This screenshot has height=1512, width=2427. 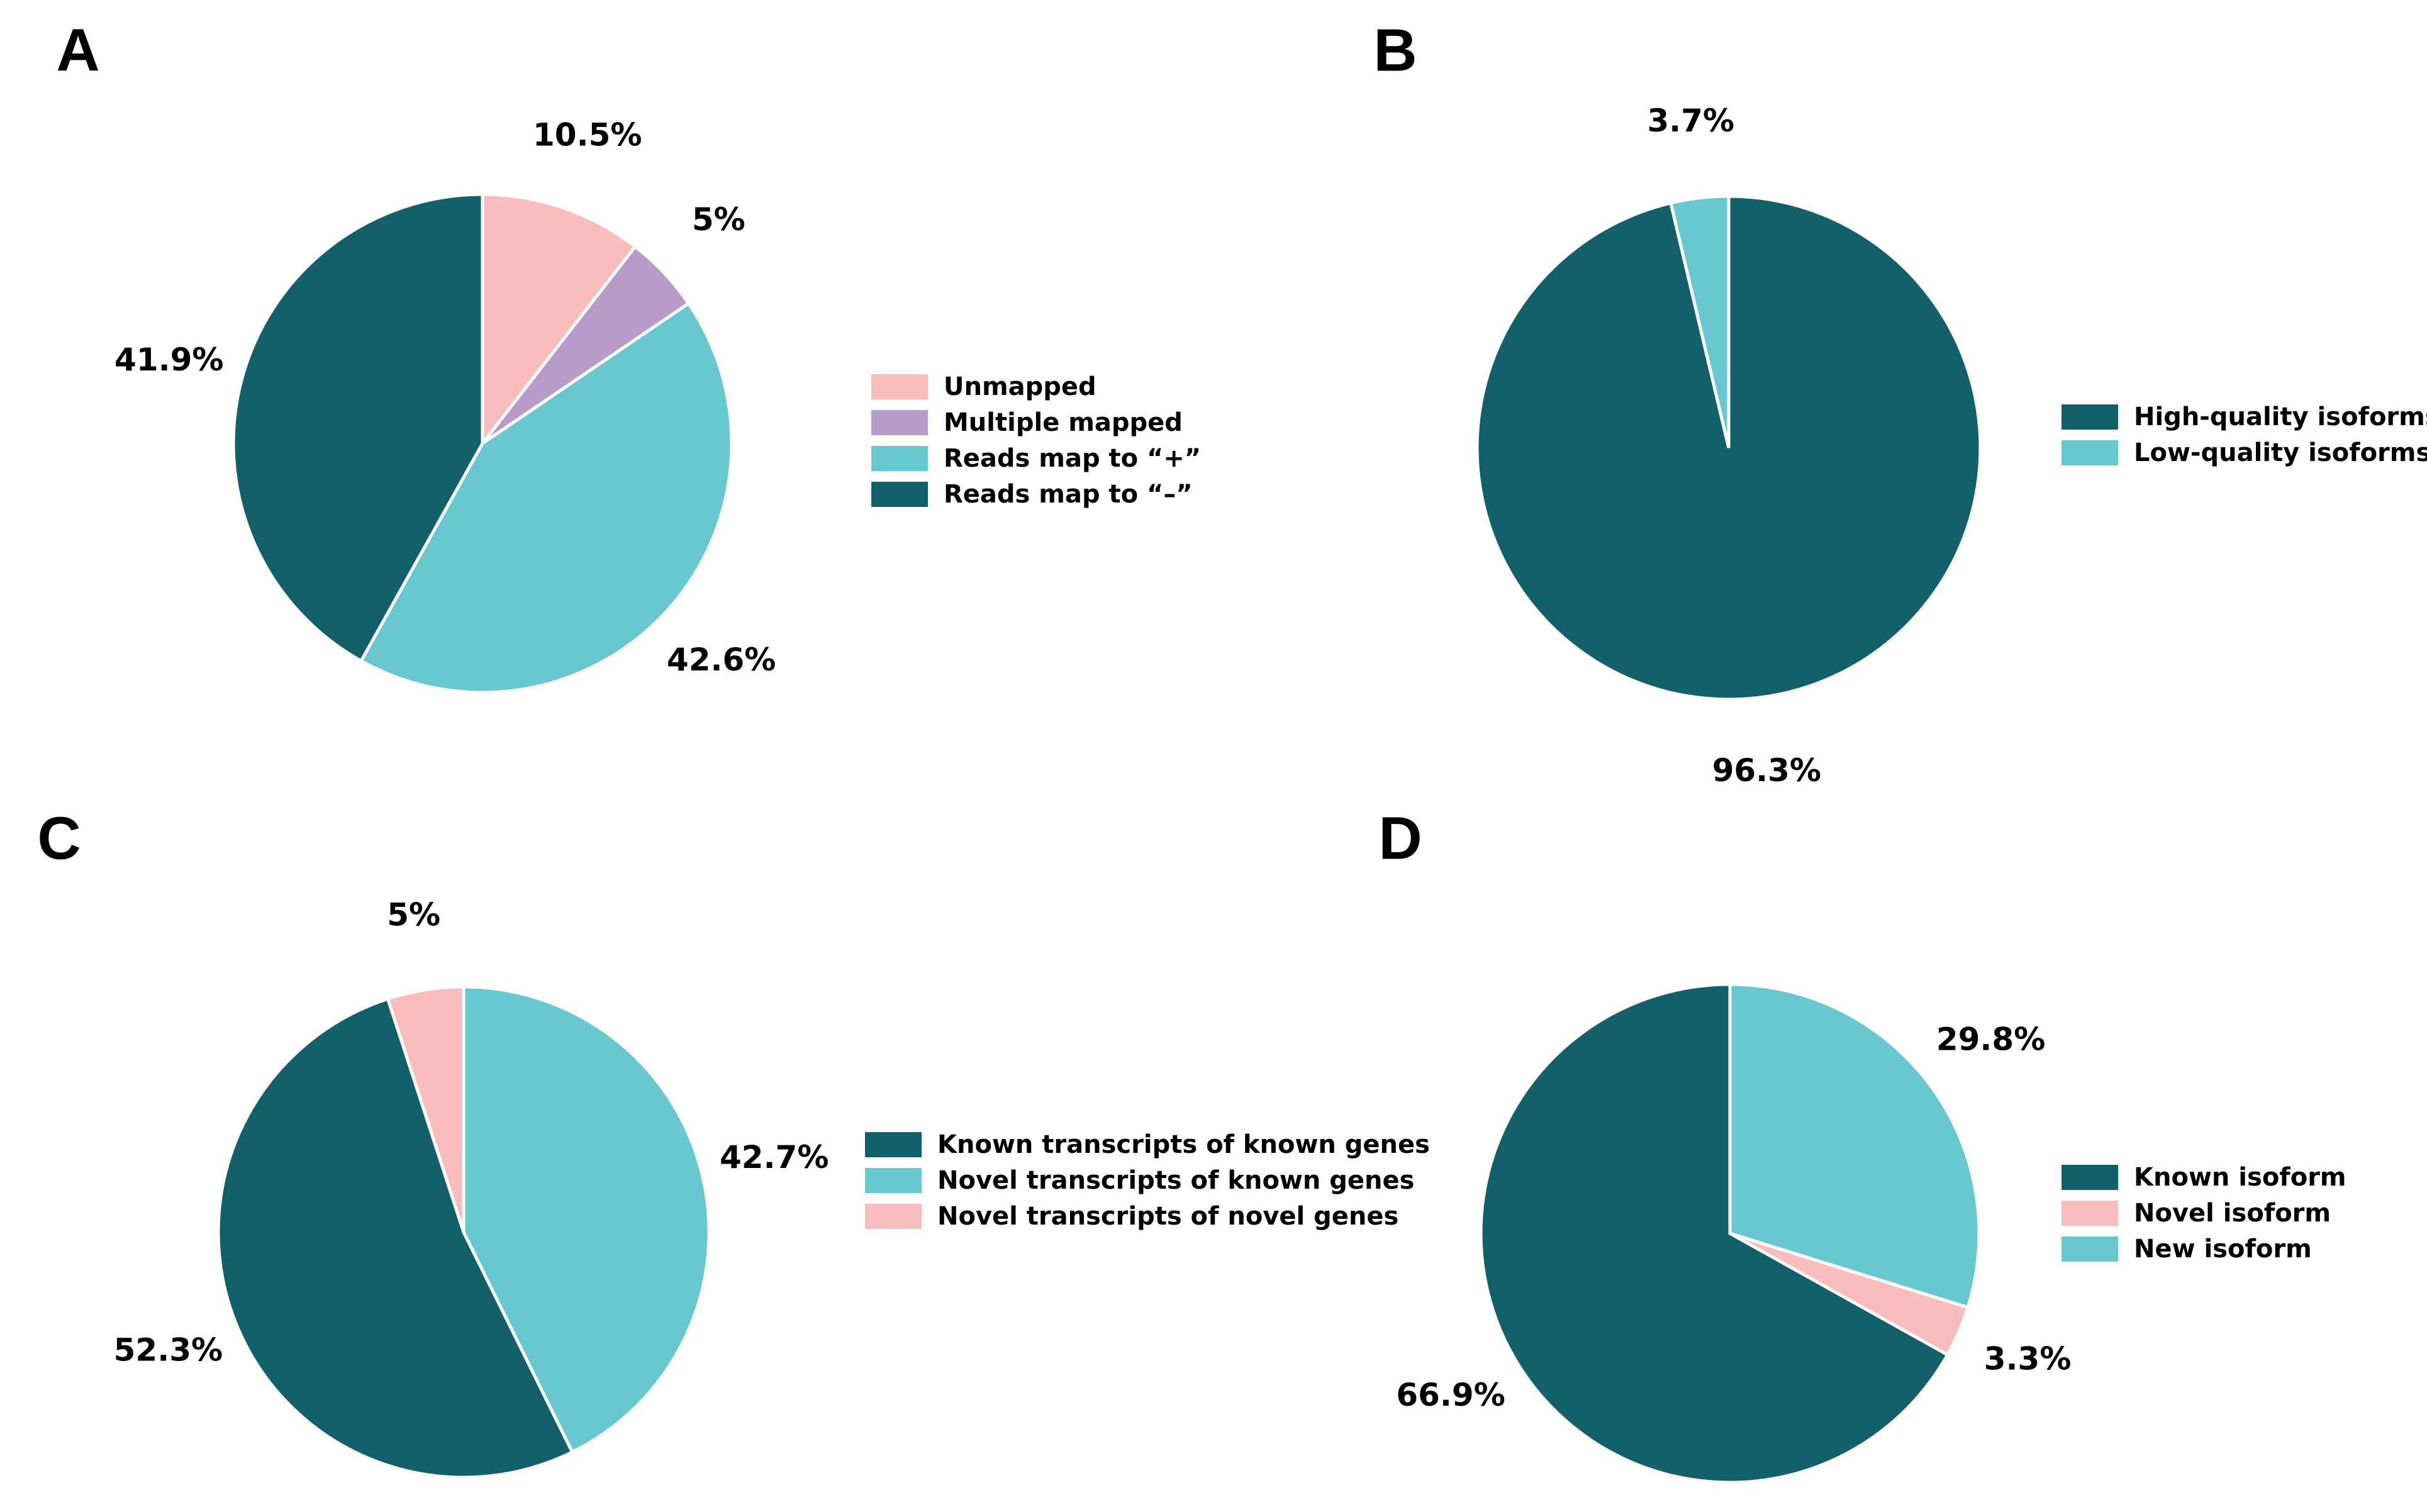 What do you see at coordinates (1183, 1144) in the screenshot?
I see `legend-label: Known transcripts of known genes` at bounding box center [1183, 1144].